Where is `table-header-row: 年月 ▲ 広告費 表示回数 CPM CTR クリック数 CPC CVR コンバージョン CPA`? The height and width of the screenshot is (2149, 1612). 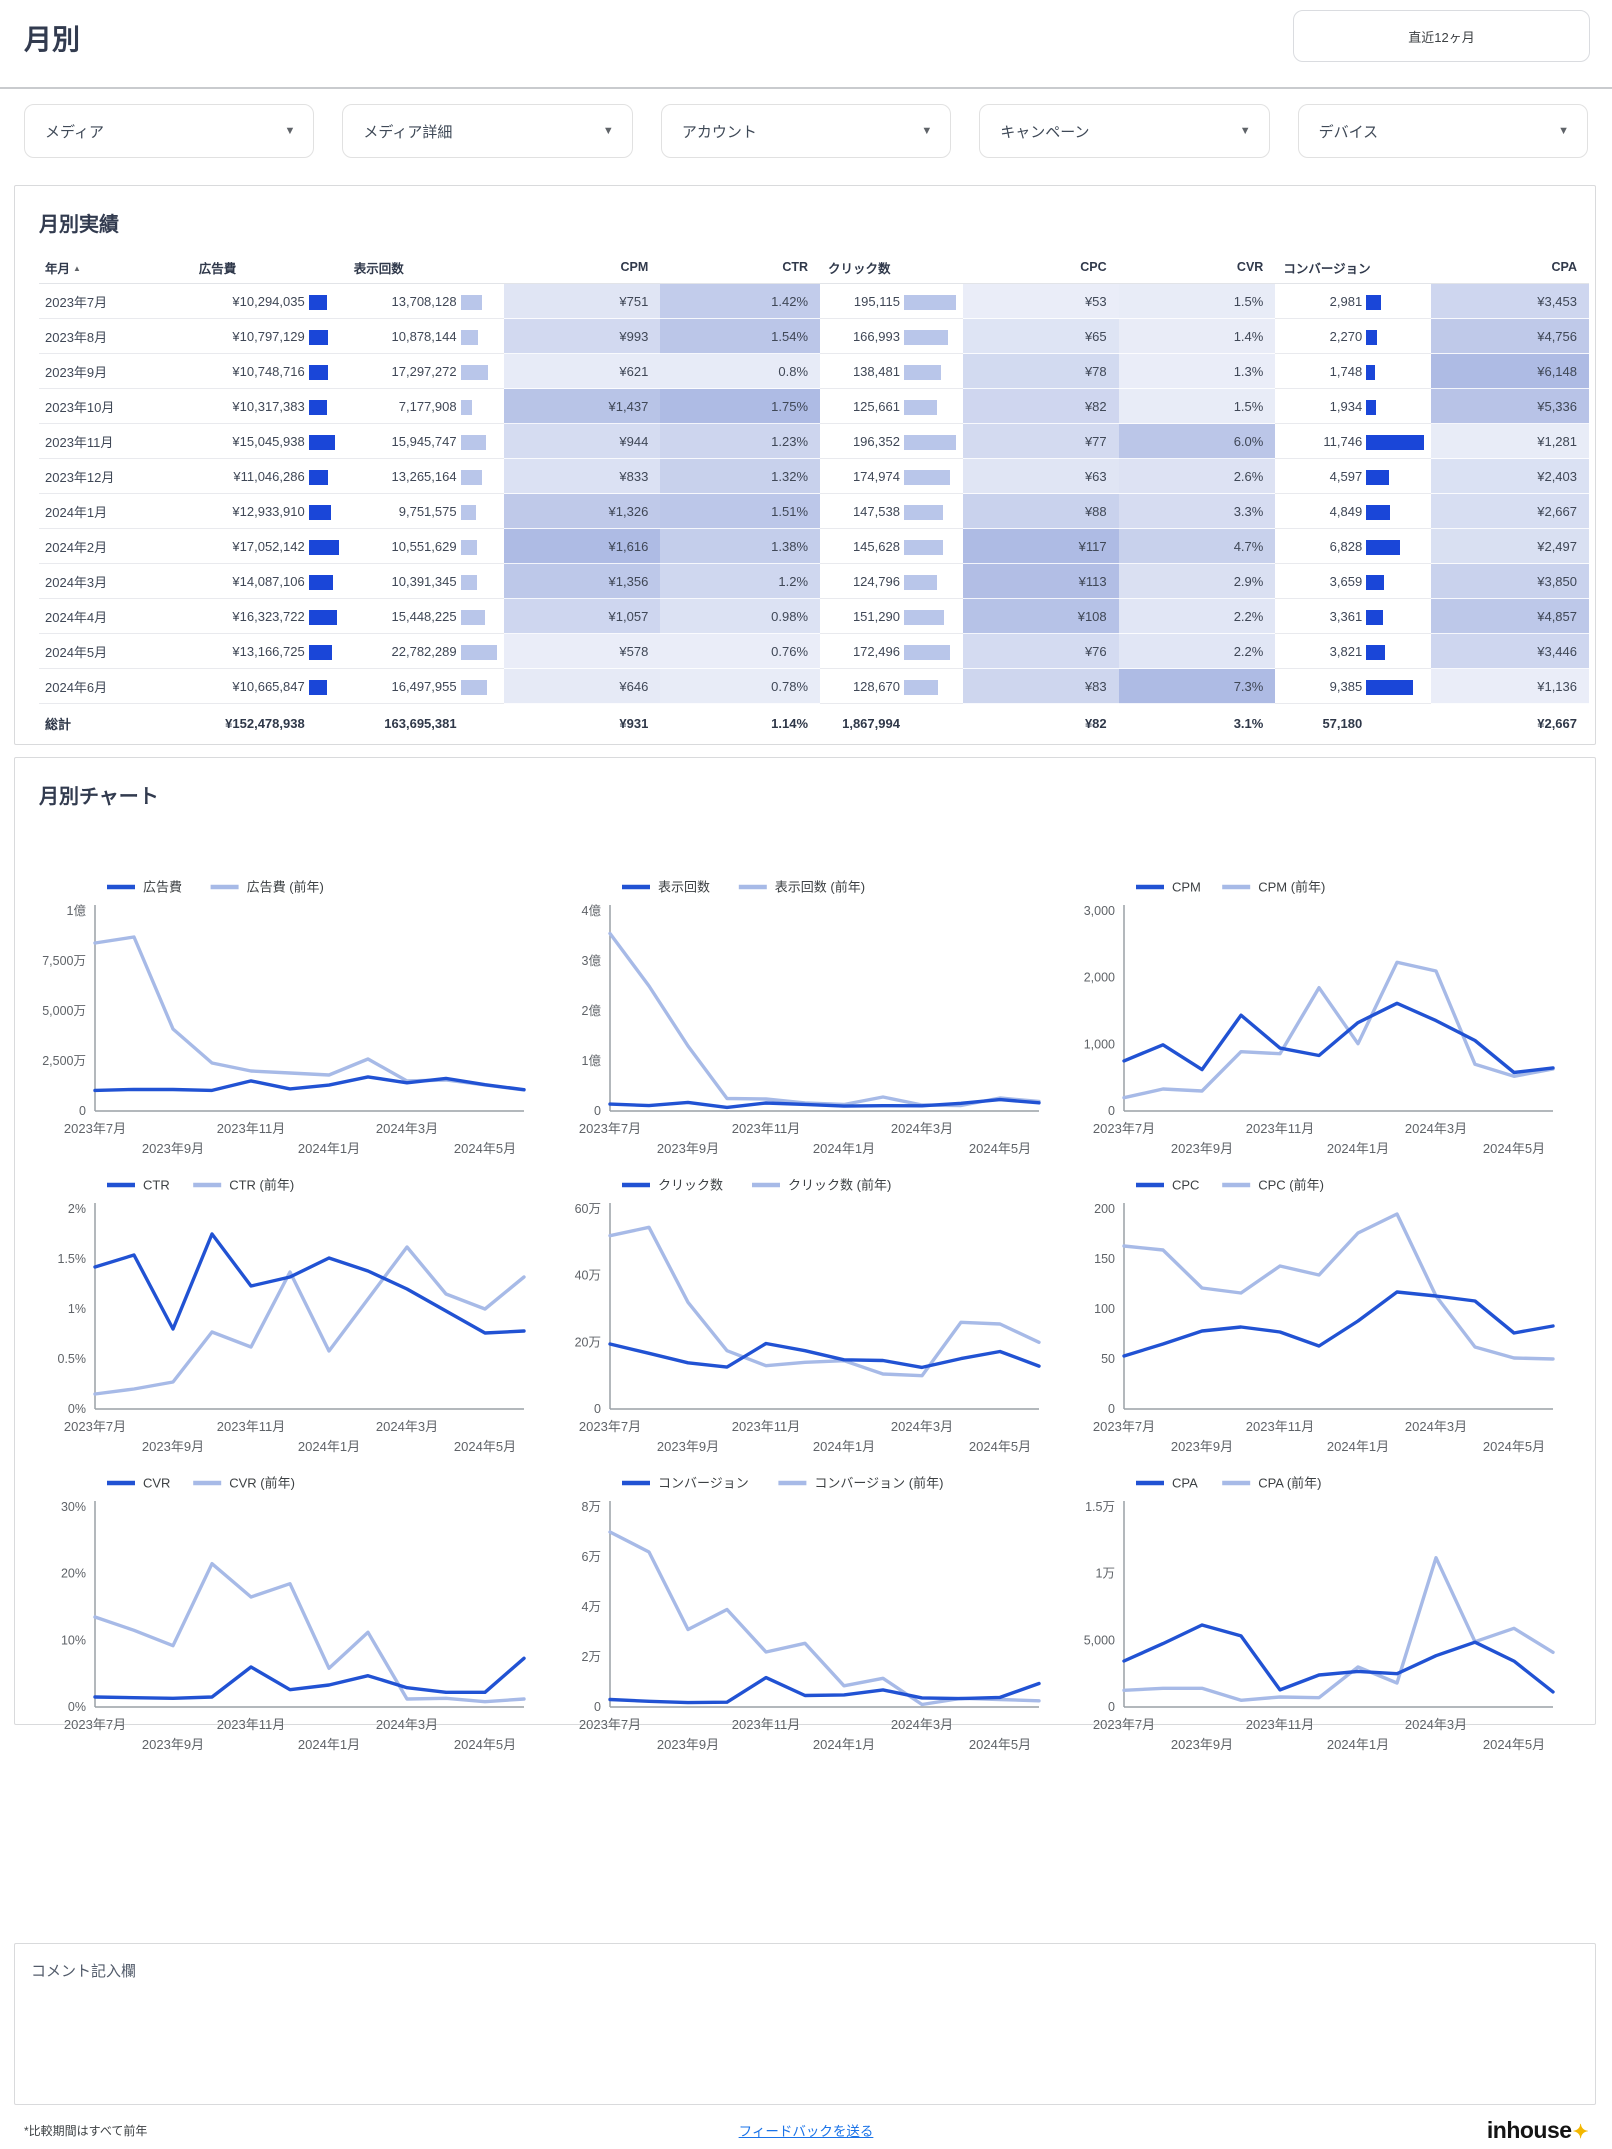 table-header-row: 年月 ▲ 広告費 表示回数 CPM CTR クリック数 CPC CVR コンバージョン CPA is located at coordinates (814, 267).